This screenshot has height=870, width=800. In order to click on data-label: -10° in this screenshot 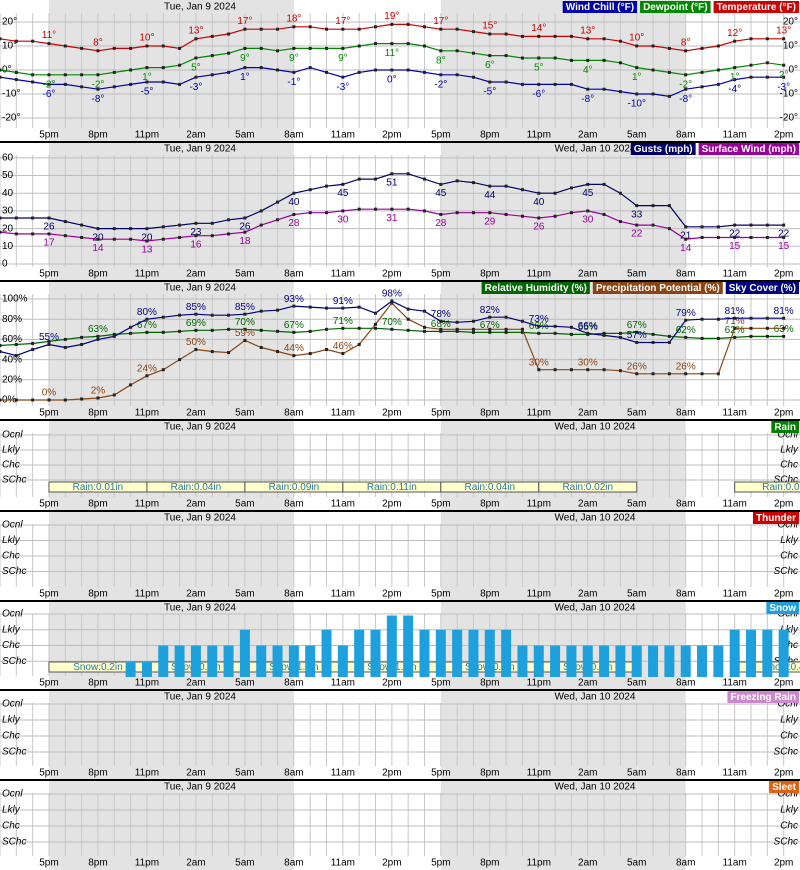, I will do `click(637, 104)`.